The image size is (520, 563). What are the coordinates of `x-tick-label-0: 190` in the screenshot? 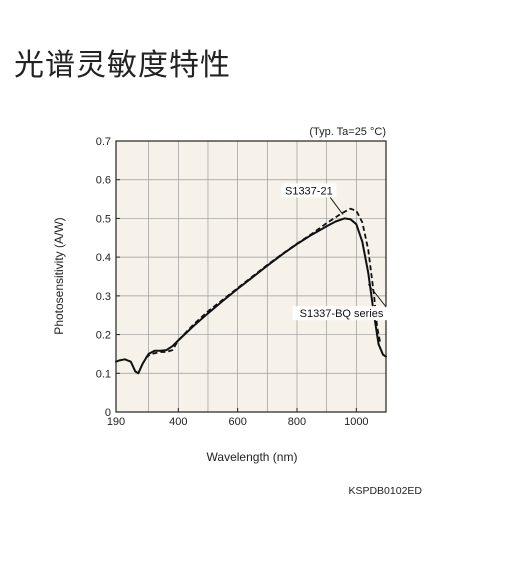 It's located at (116, 422).